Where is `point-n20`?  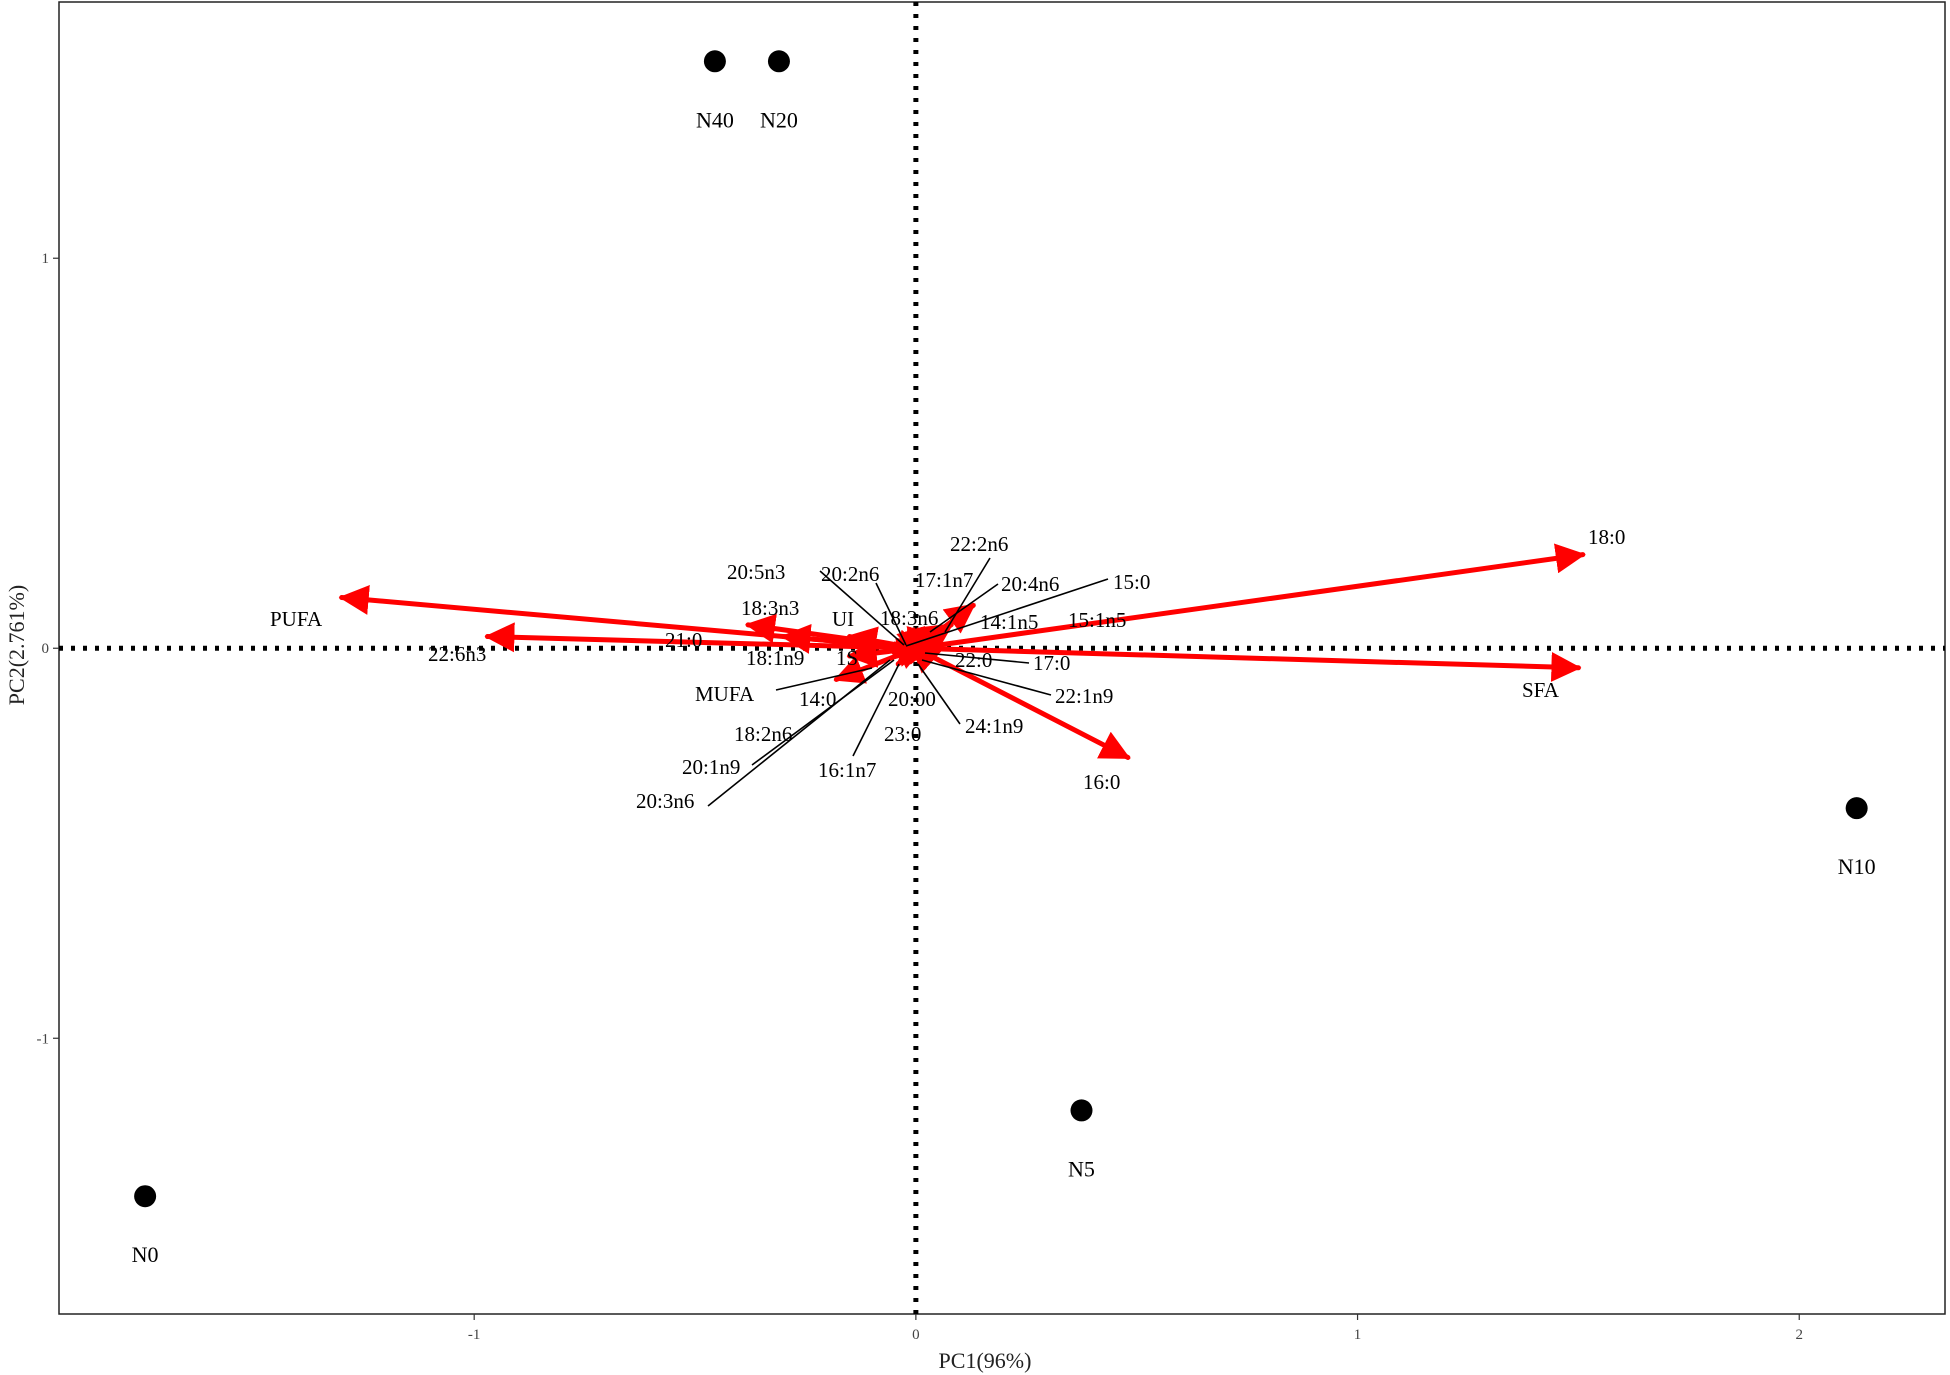
point-n20 is located at coordinates (778, 61).